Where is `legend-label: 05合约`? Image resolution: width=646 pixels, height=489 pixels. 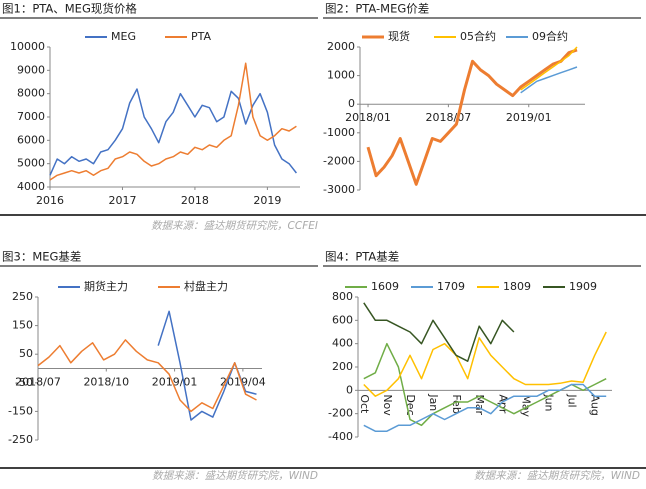 legend-label: 05合约 is located at coordinates (478, 36).